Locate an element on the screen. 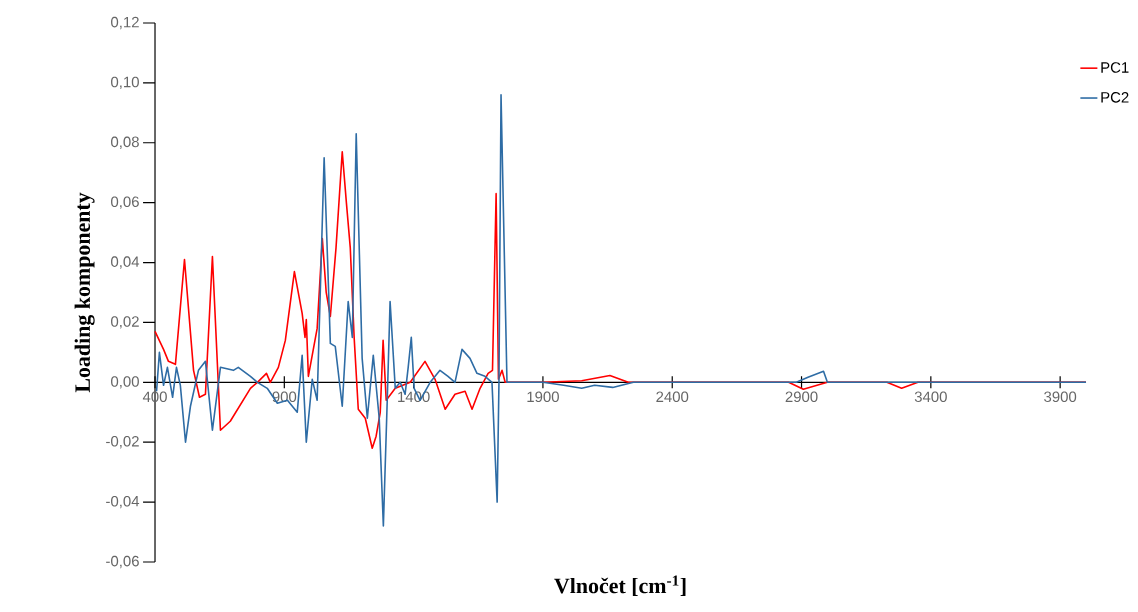 Image resolution: width=1138 pixels, height=612 pixels. y-tick-label: 0,02 is located at coordinates (125, 322).